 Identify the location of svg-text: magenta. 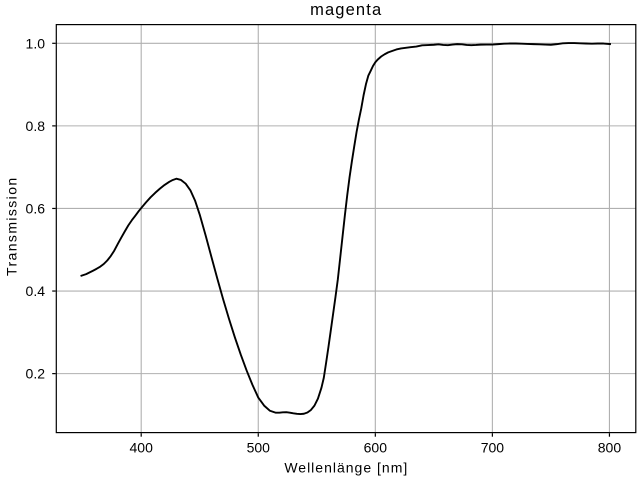
(346, 10).